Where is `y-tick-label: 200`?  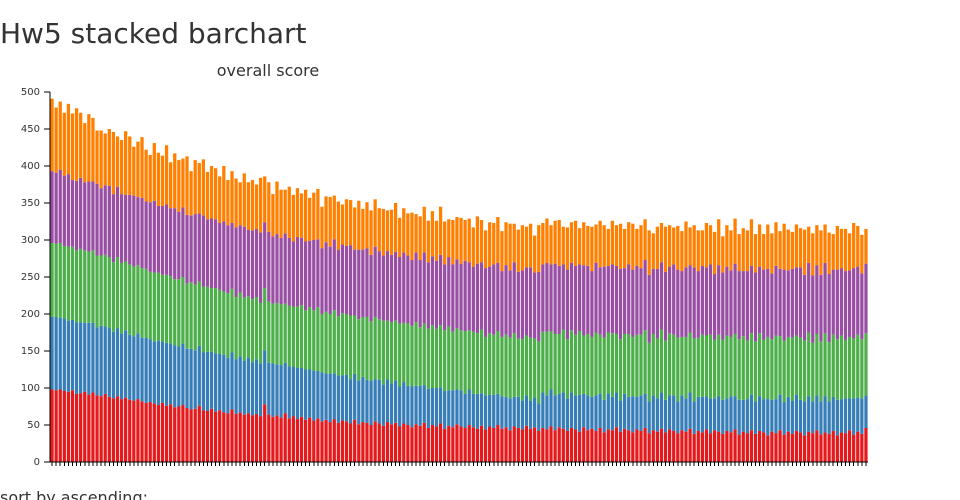 y-tick-label: 200 is located at coordinates (30, 314).